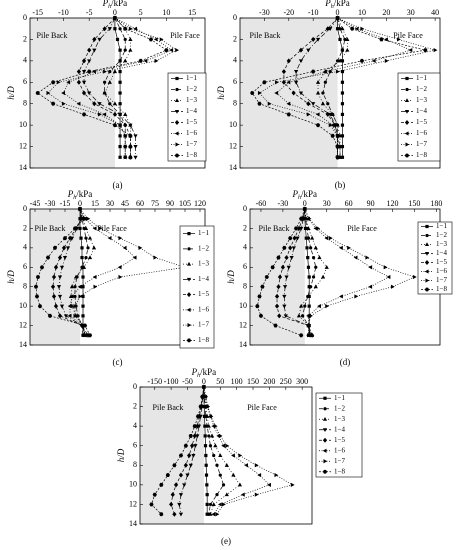 This screenshot has width=462, height=550. Describe the element at coordinates (141, 12) in the screenshot. I see `x-tick-label: 5` at that location.